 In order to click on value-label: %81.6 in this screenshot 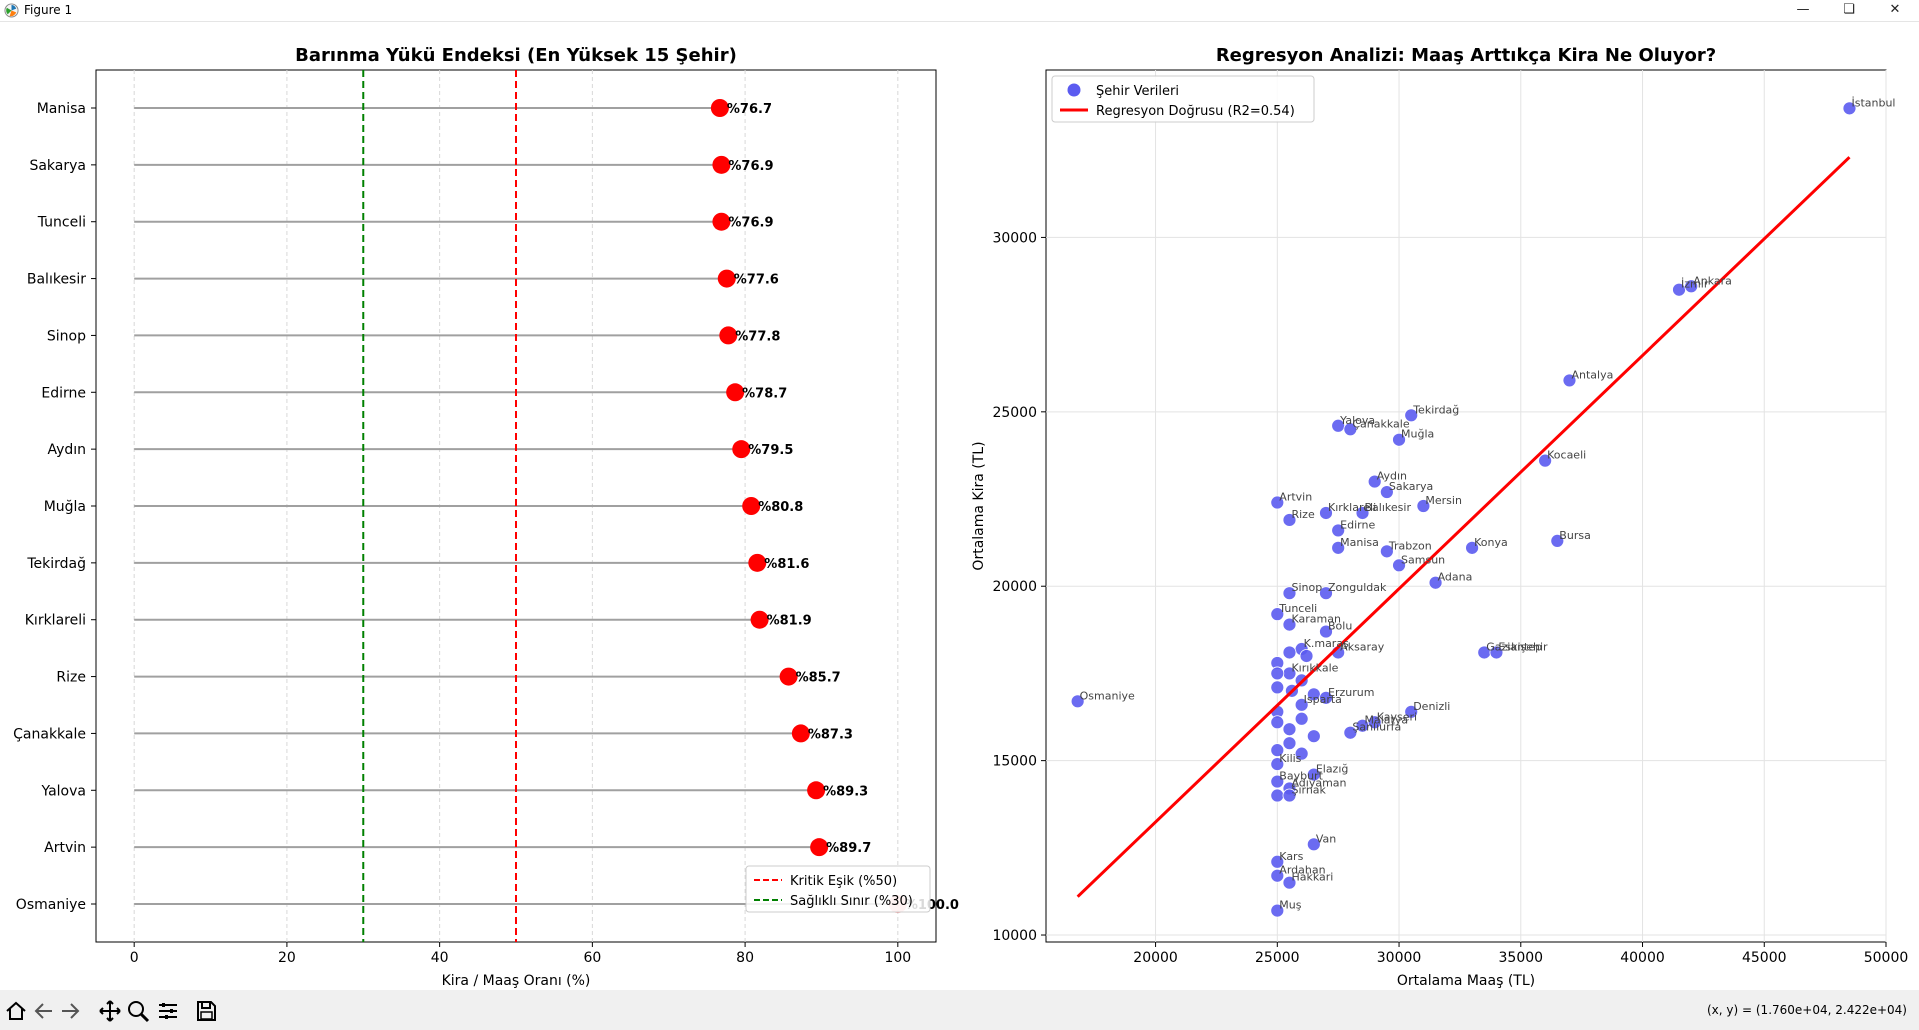, I will do `click(786, 564)`.